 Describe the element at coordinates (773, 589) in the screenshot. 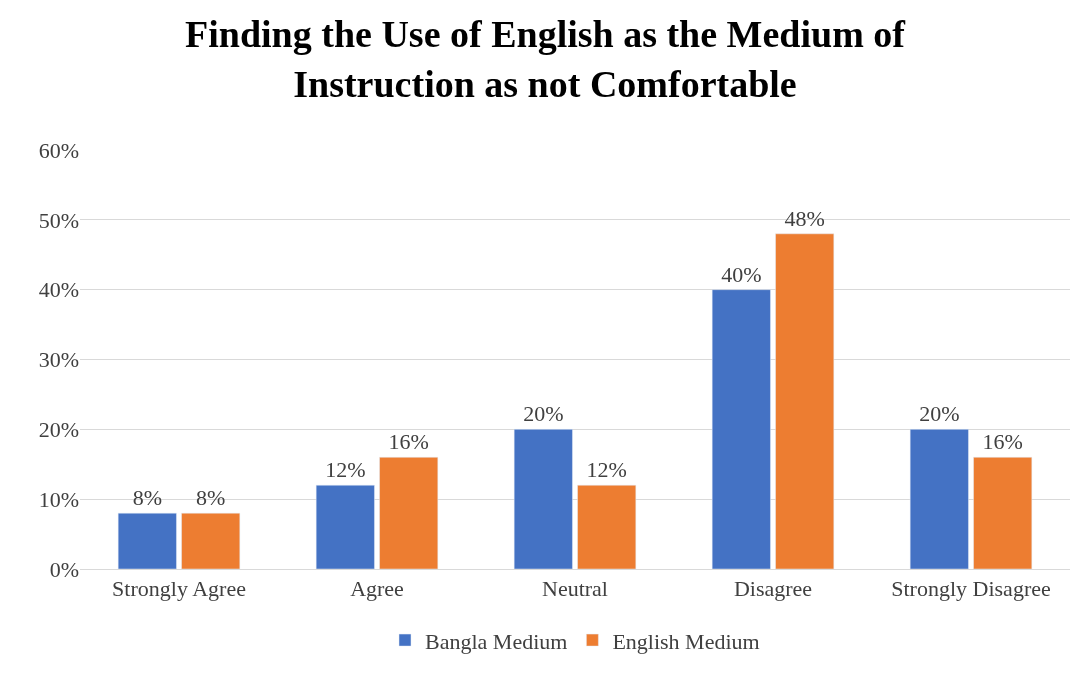

I see `x-tick-label: Disagree` at that location.